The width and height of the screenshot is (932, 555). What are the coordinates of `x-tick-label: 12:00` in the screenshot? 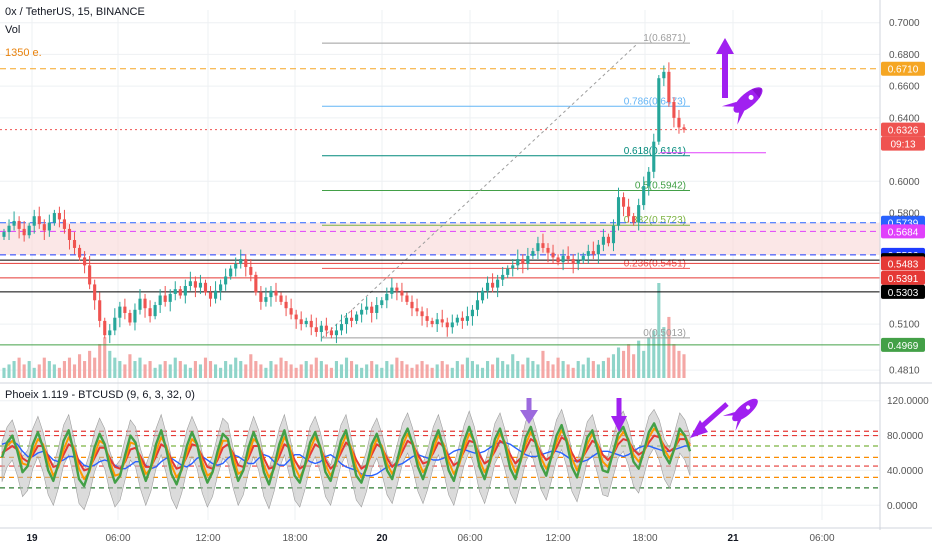 It's located at (557, 538).